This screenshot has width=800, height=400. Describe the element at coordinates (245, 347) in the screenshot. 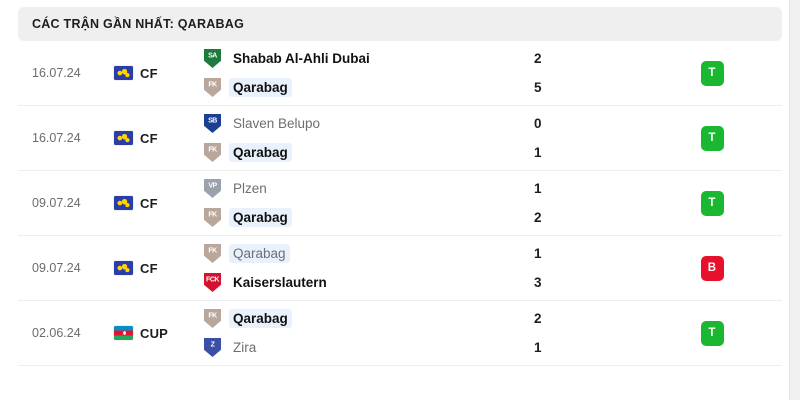

I see `away-team-name: Zira` at that location.